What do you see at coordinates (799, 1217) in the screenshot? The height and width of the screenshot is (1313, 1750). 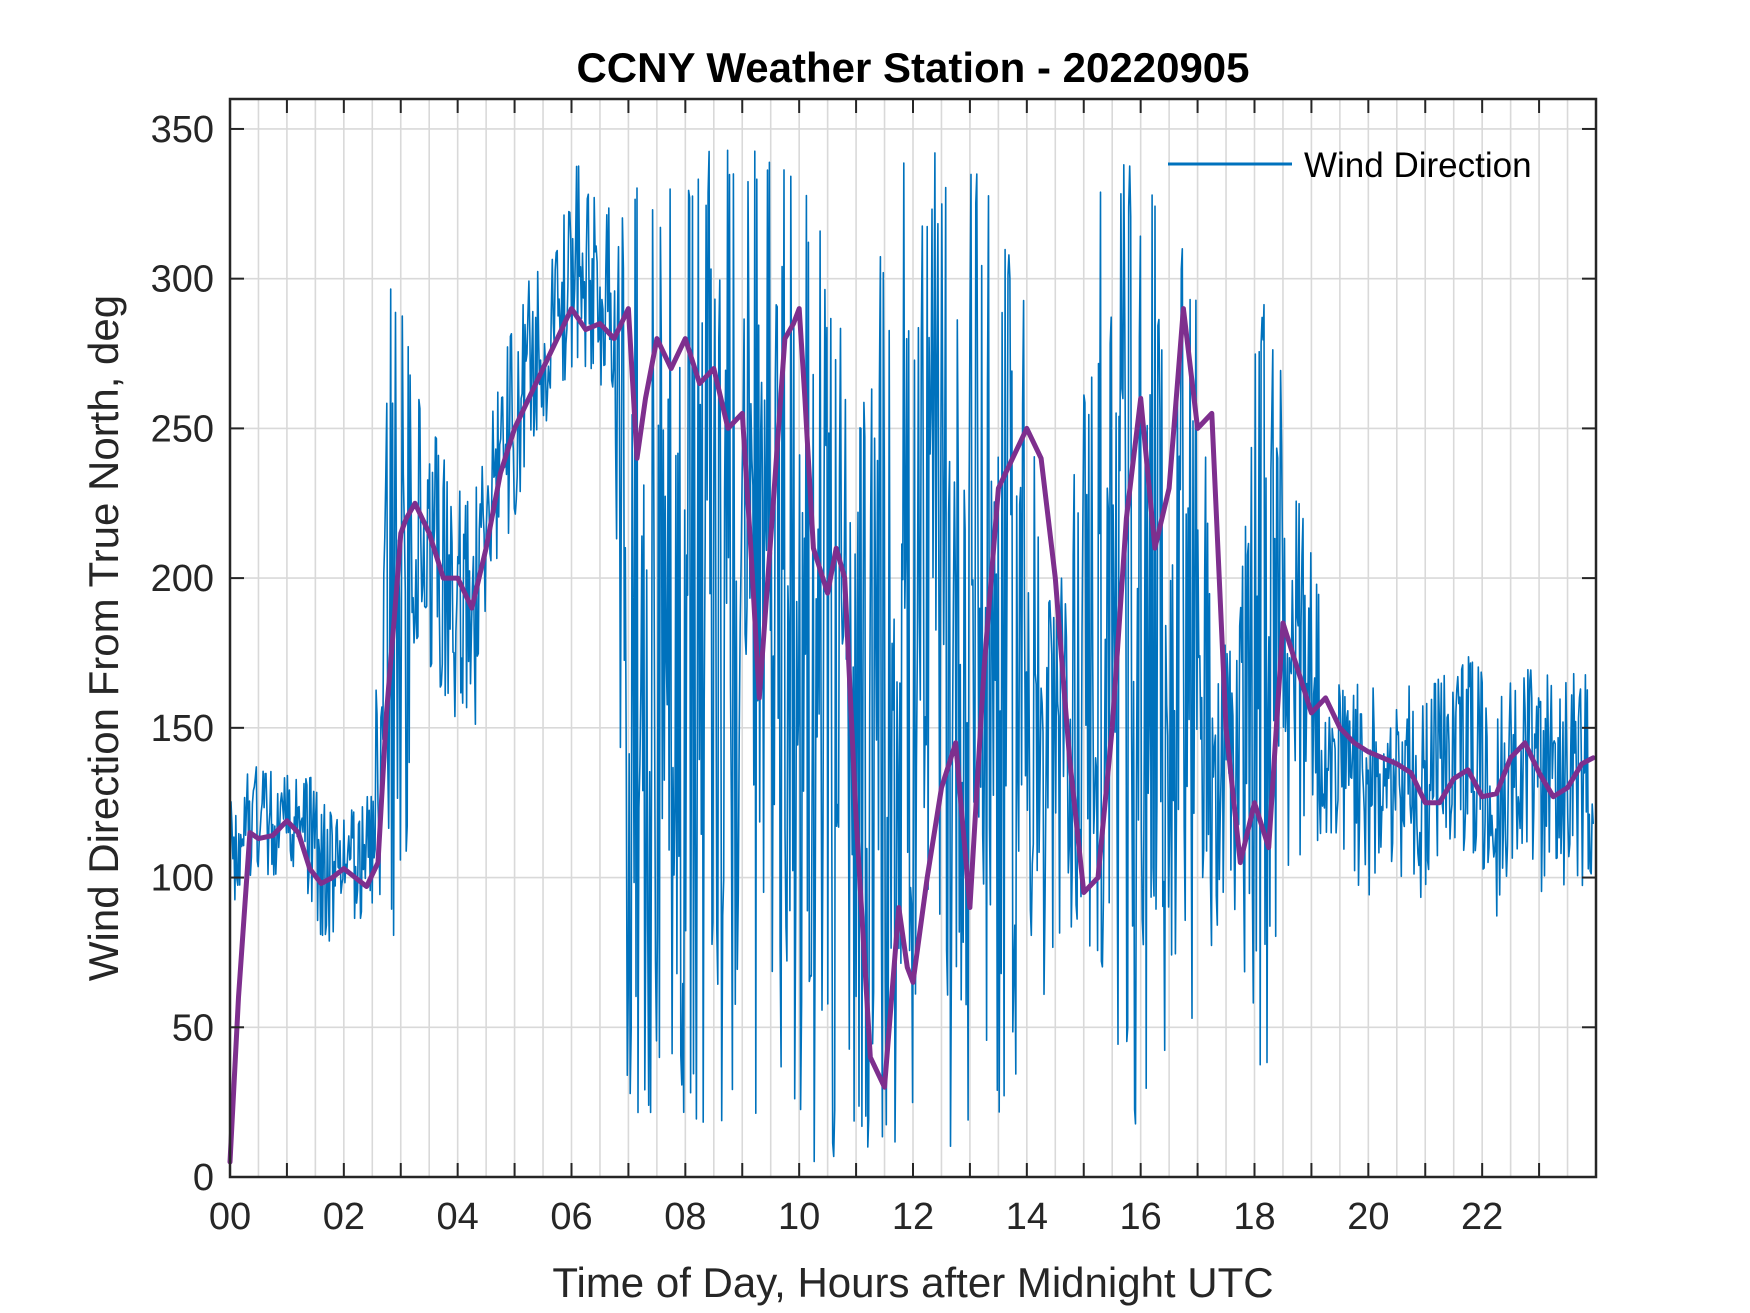 I see `x-tick-label: 10` at bounding box center [799, 1217].